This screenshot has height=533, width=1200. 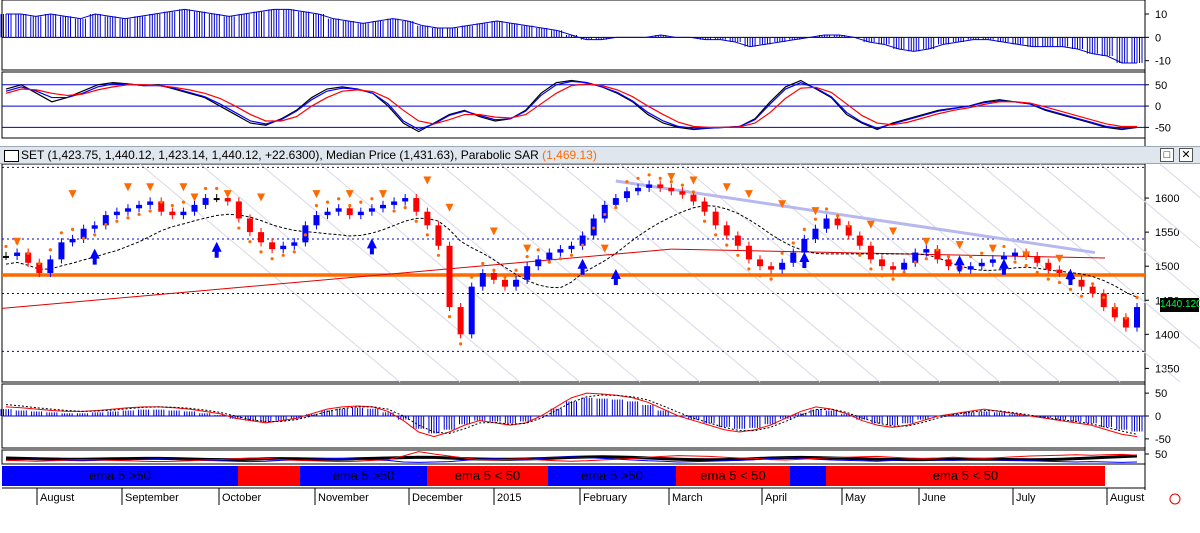 I want to click on y-tick-label: 0, so click(x=1158, y=417).